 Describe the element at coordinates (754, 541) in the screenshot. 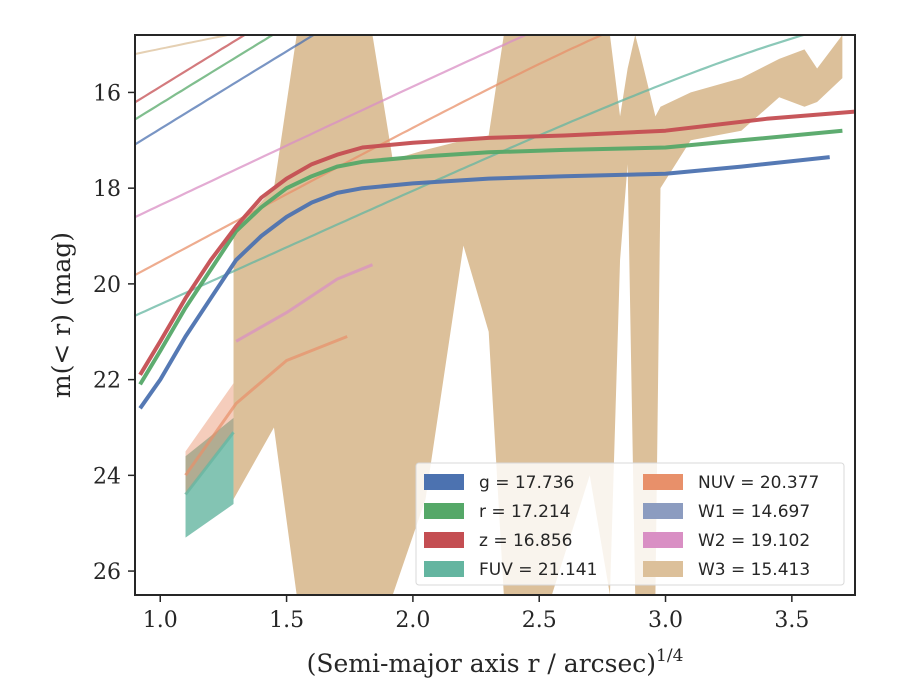

I see `legend-label-w2: W2 = 19.102` at that location.